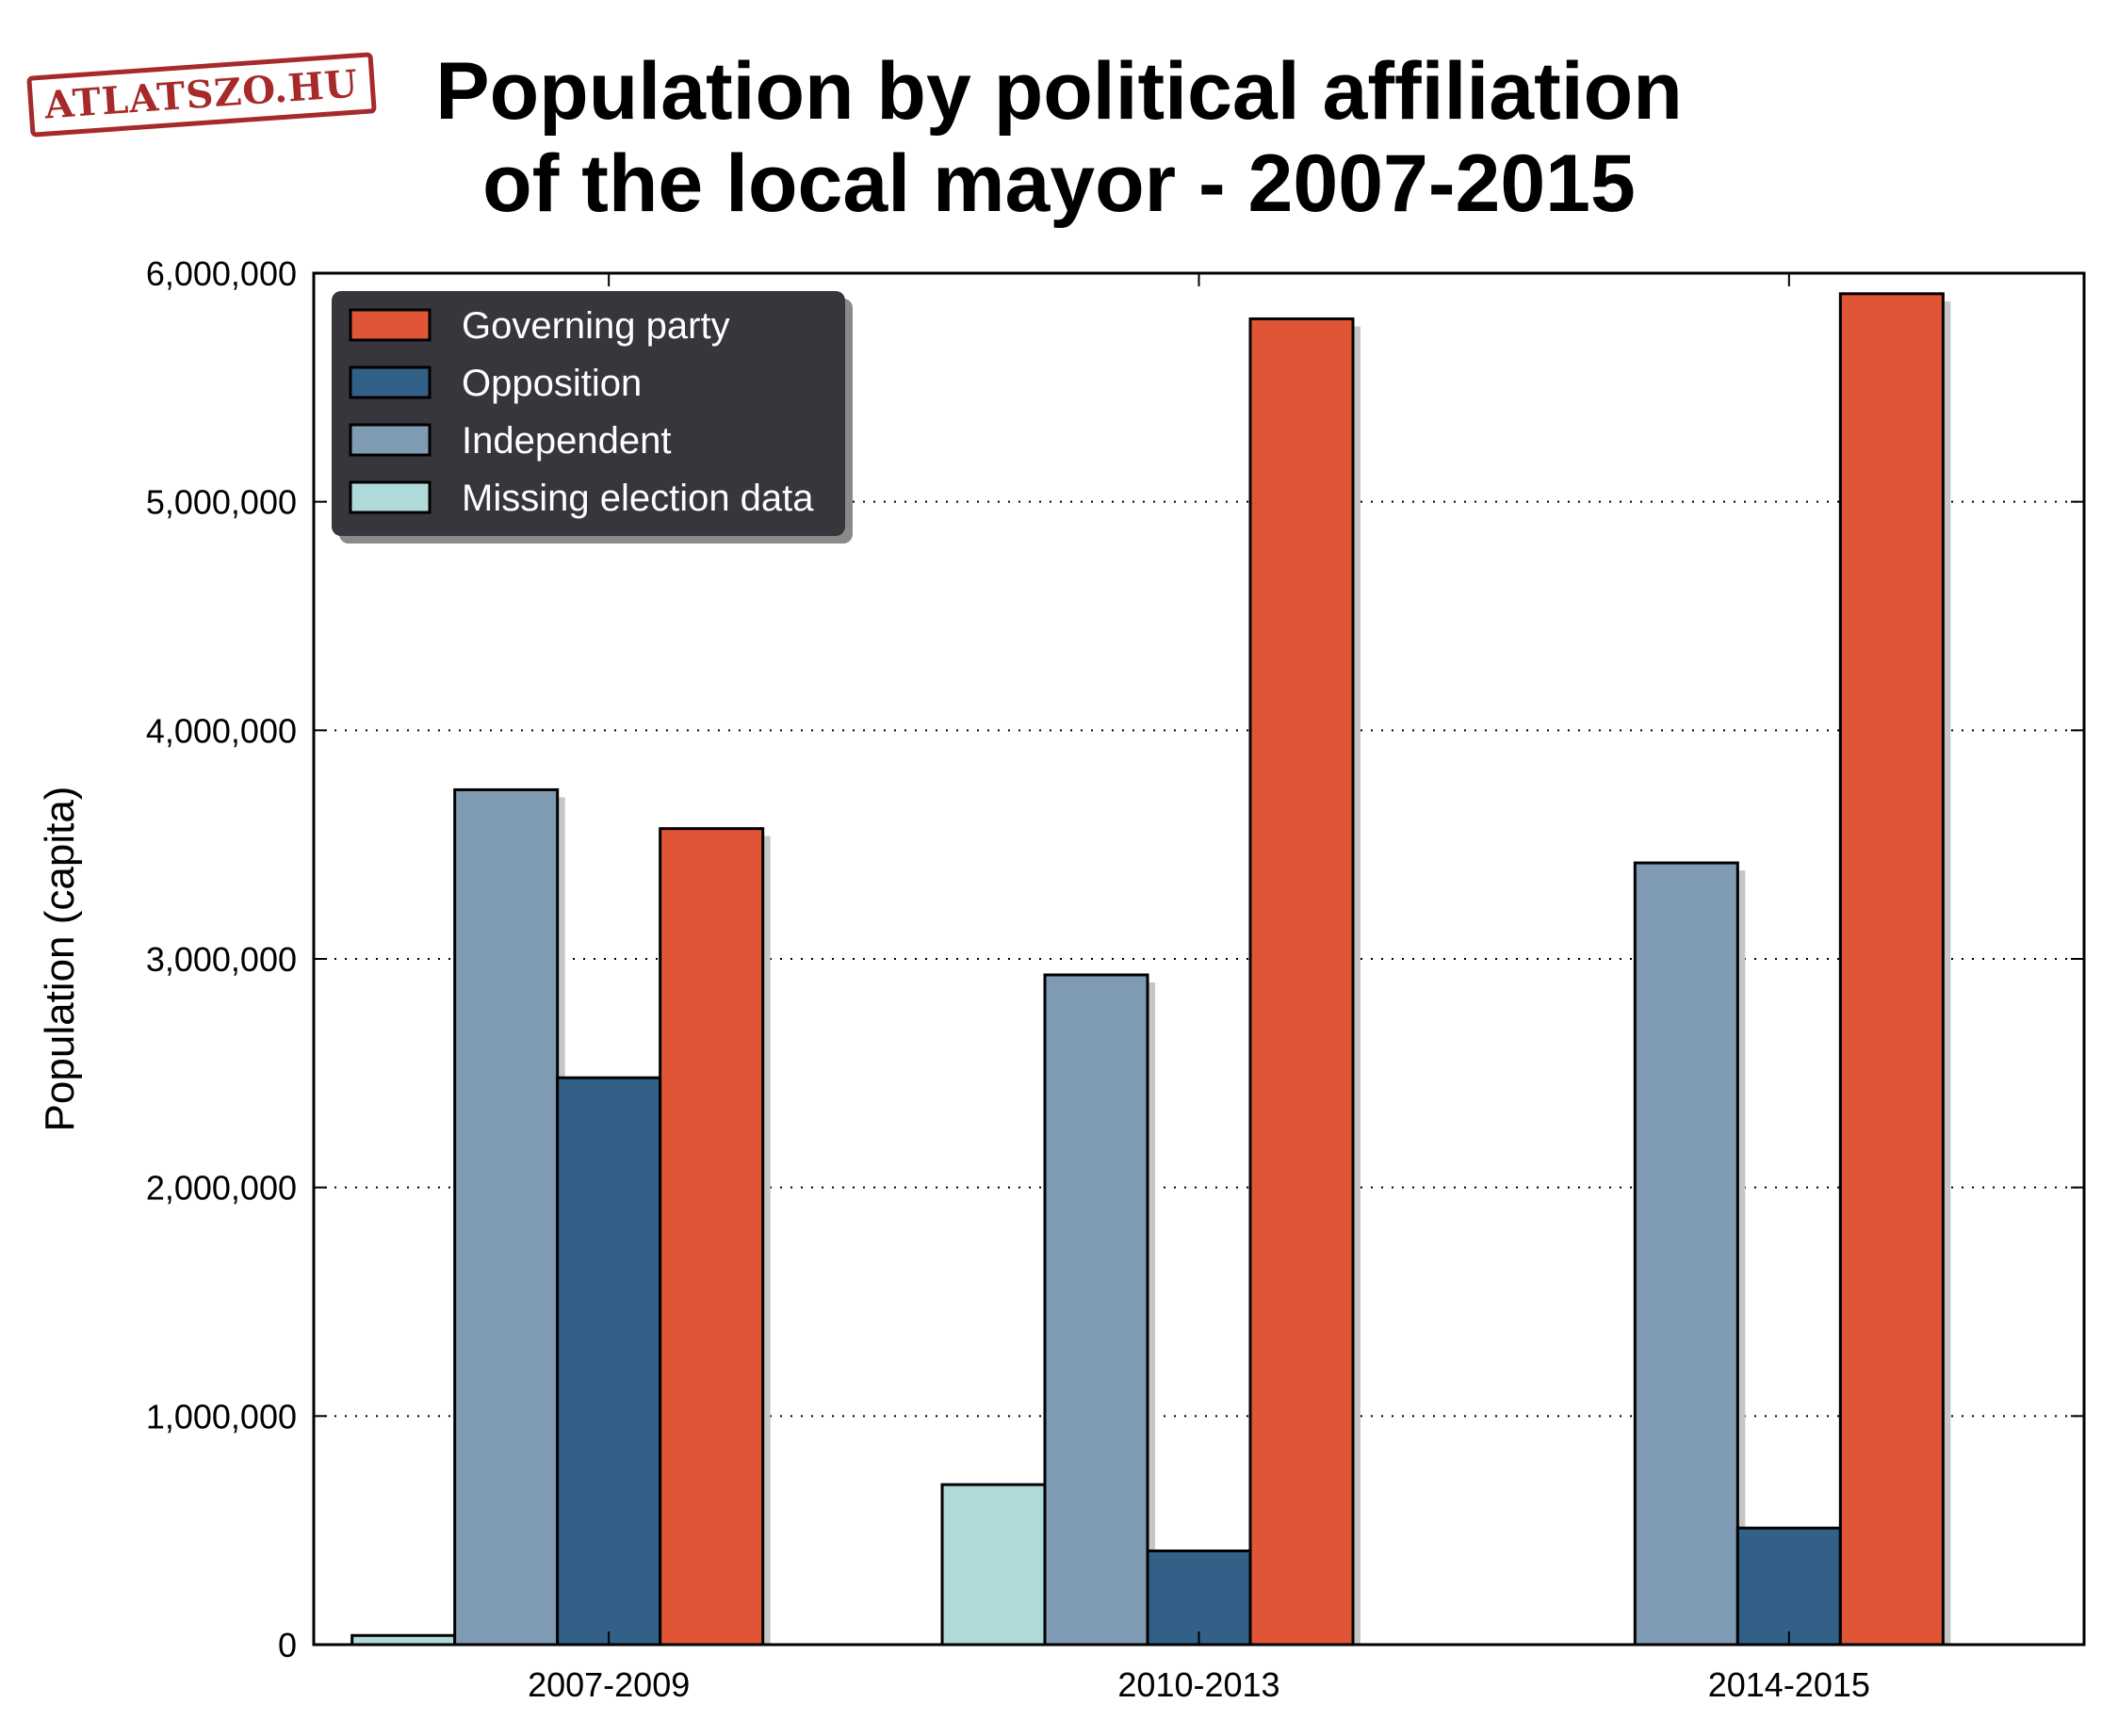 The image size is (2118, 1736). I want to click on y-tick-label: 4,000,000, so click(221, 730).